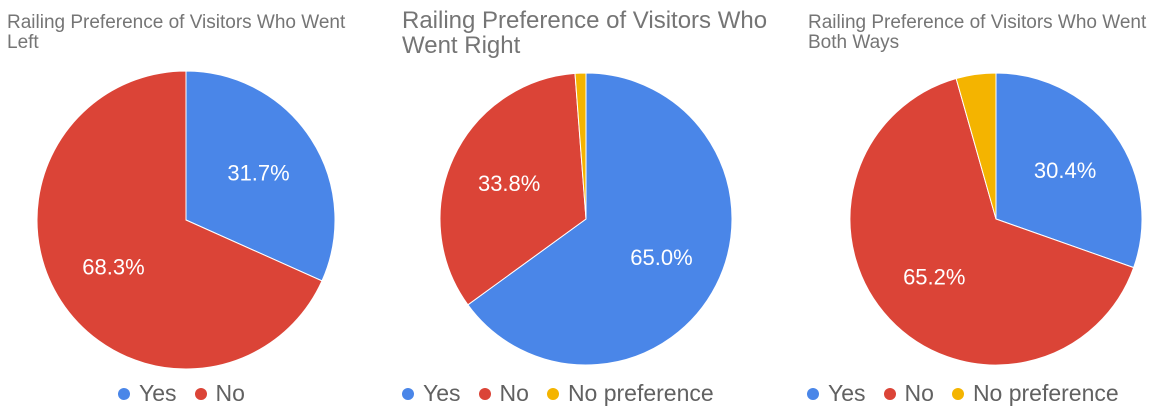 This screenshot has height=409, width=1174. What do you see at coordinates (509, 183) in the screenshot?
I see `slice-data-label: 33.8%` at bounding box center [509, 183].